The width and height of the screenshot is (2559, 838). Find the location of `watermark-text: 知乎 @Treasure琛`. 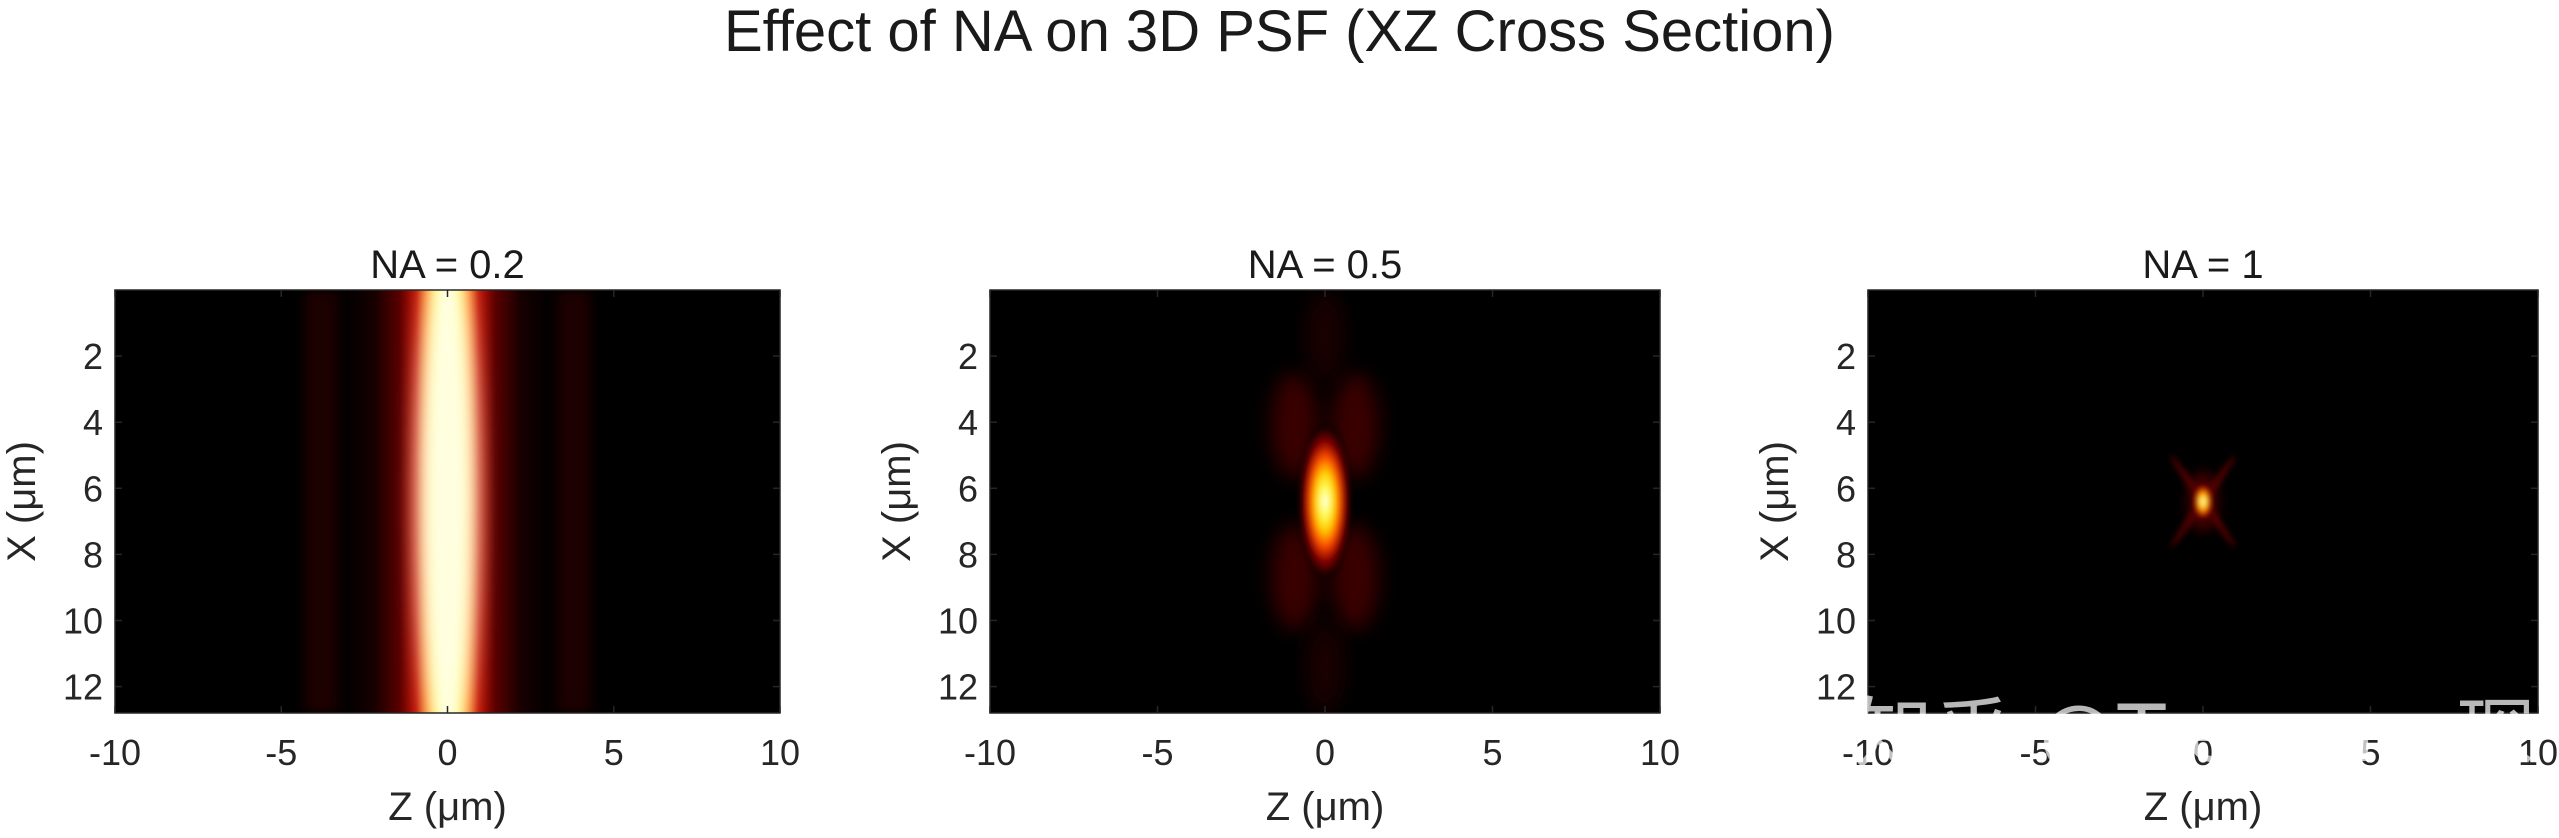

watermark-text: 知乎 @Treasure琛 is located at coordinates (2195, 735).